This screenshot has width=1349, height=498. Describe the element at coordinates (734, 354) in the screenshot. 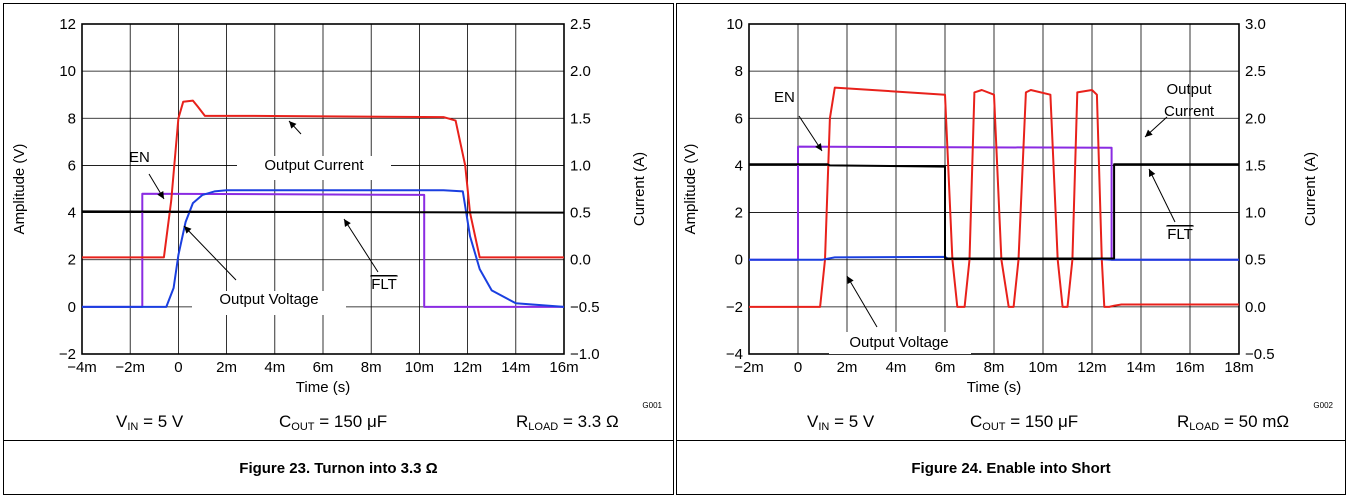

I see `y-tick-label-left: −4` at that location.